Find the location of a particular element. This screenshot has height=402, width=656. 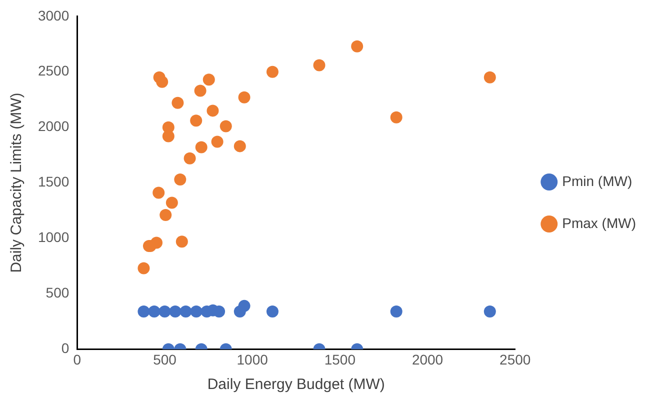

x-tick-label: 2500 is located at coordinates (515, 359).